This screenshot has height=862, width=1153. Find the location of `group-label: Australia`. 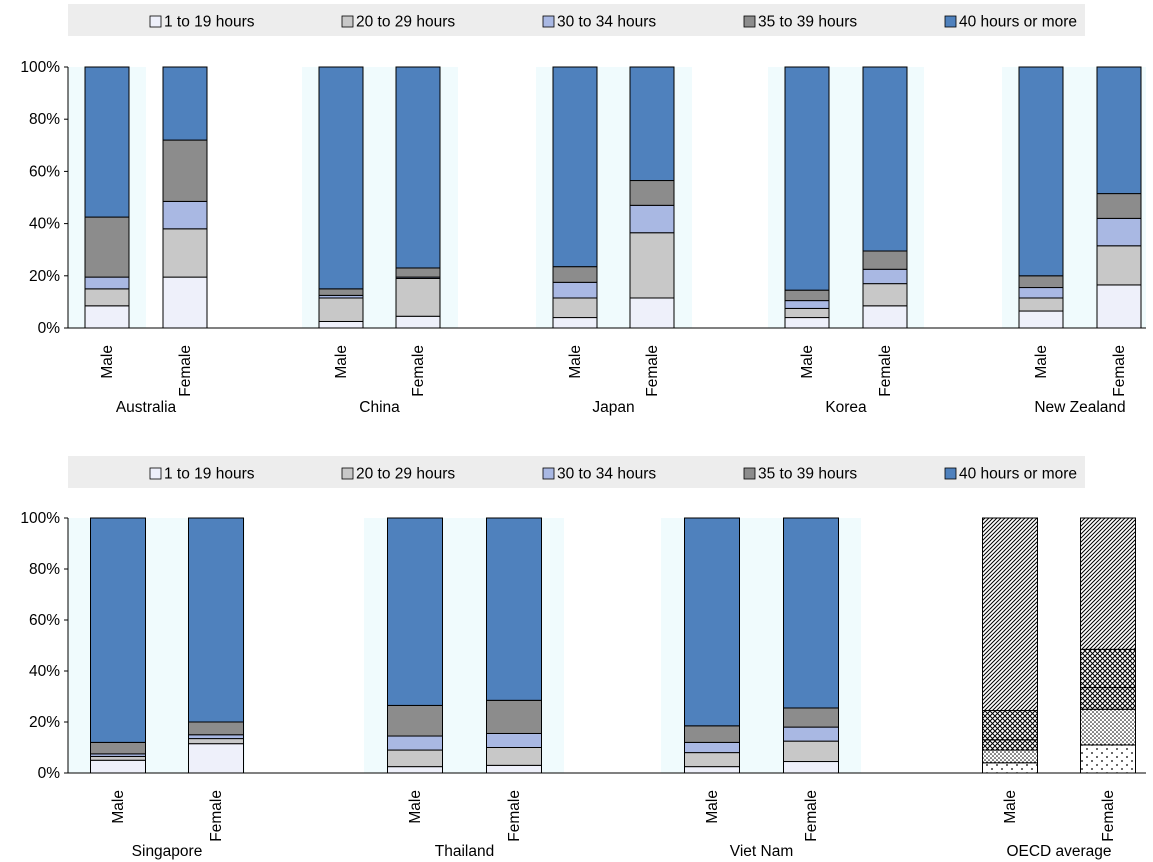

group-label: Australia is located at coordinates (146, 407).